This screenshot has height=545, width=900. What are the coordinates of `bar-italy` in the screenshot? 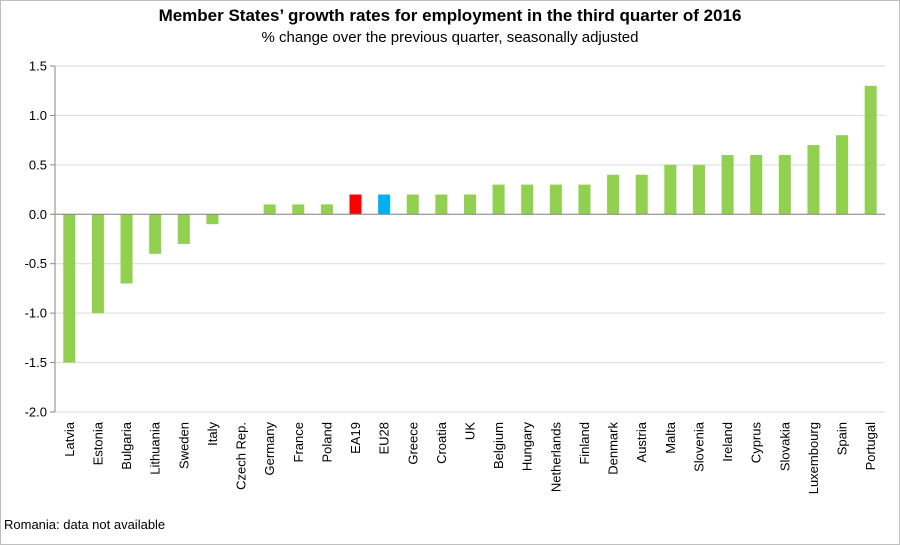 It's located at (212, 219).